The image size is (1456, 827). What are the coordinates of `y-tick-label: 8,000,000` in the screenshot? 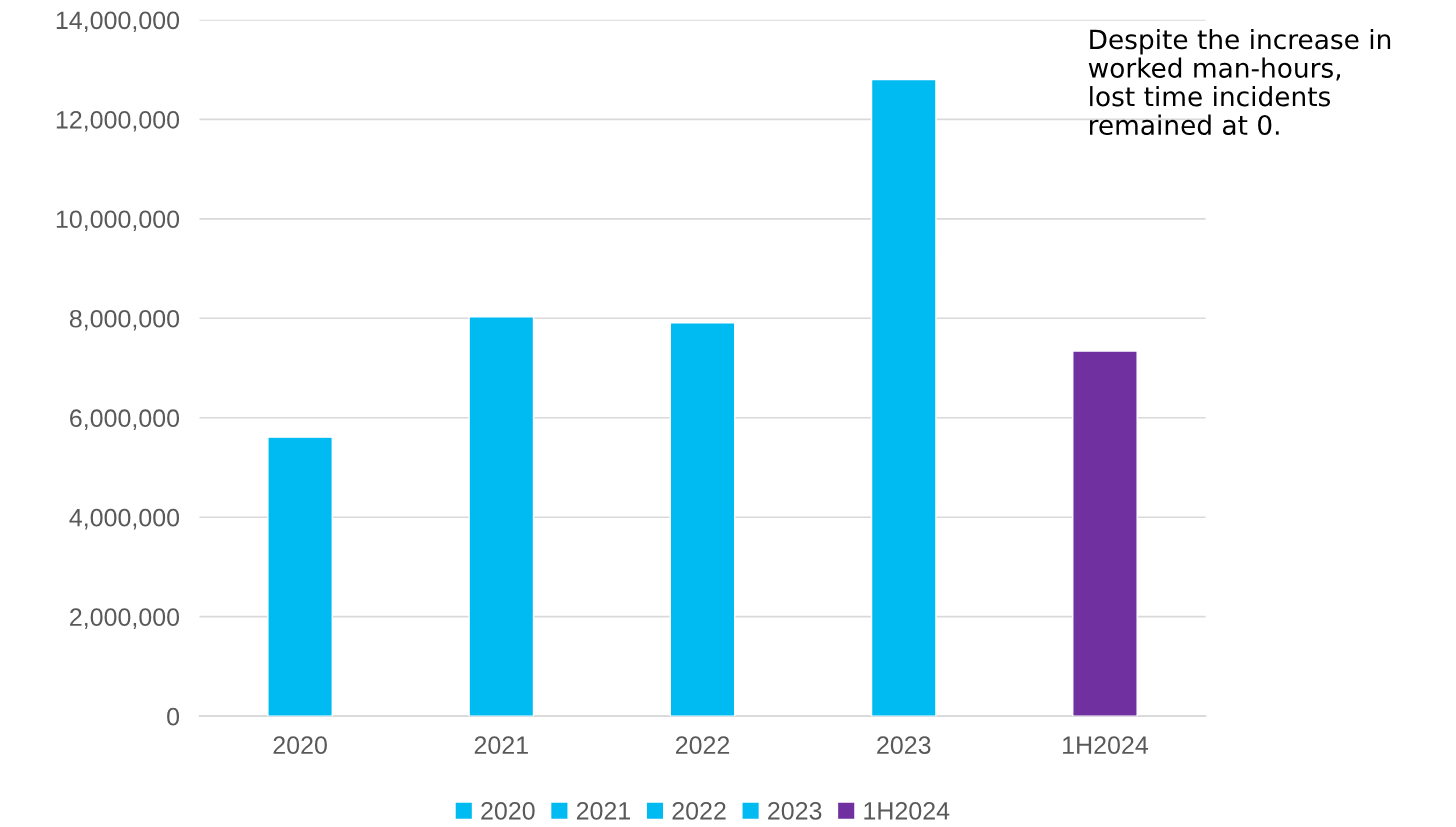 It's located at (124, 320).